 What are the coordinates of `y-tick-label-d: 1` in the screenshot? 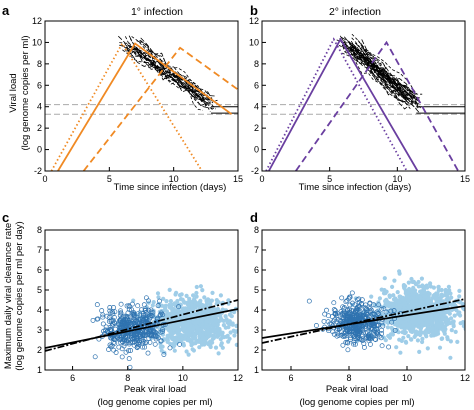 It's located at (256, 370).